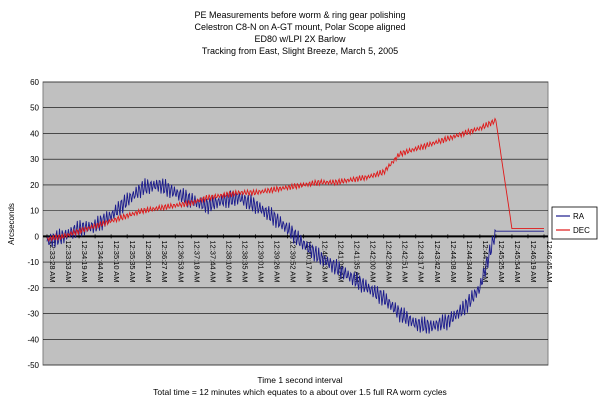 This screenshot has width=600, height=409. Describe the element at coordinates (196, 261) in the screenshot. I see `x-tick-label: 12:37:18 AM` at that location.